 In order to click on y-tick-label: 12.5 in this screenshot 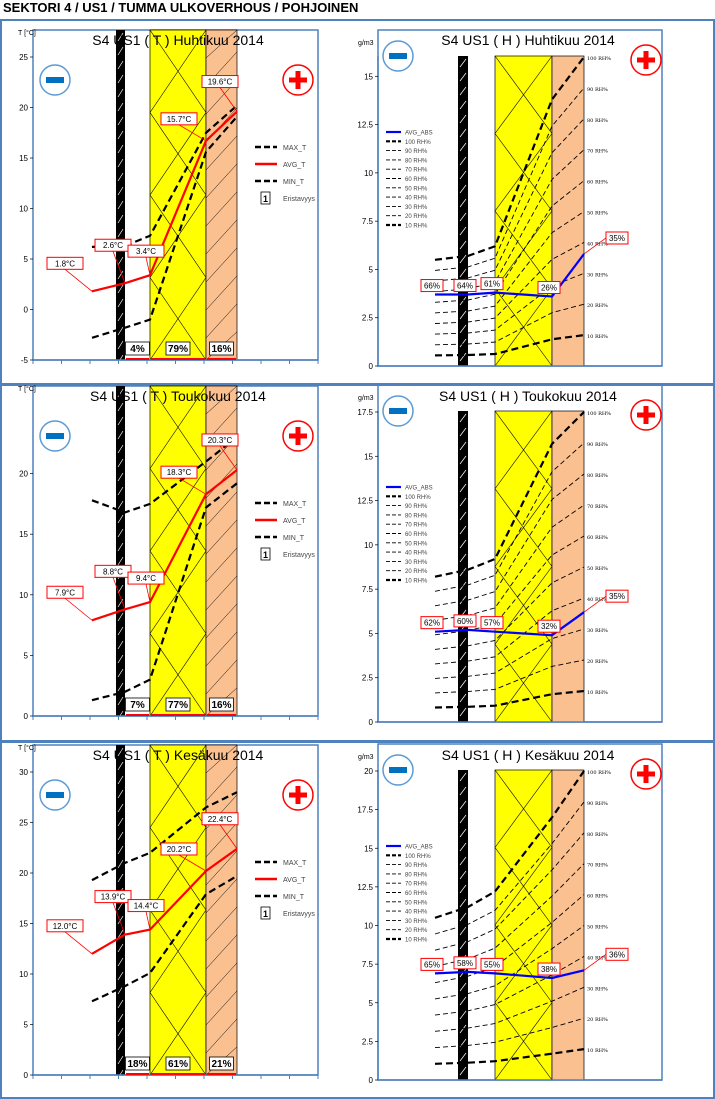, I will do `click(365, 887)`.